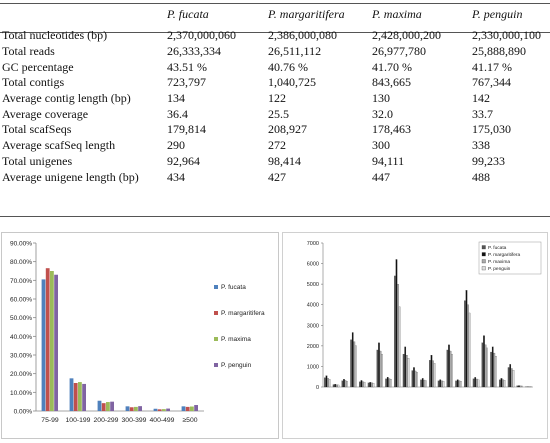 The image size is (550, 443). Describe the element at coordinates (83, 99) in the screenshot. I see `row-label: Average contig length (bp)` at that location.